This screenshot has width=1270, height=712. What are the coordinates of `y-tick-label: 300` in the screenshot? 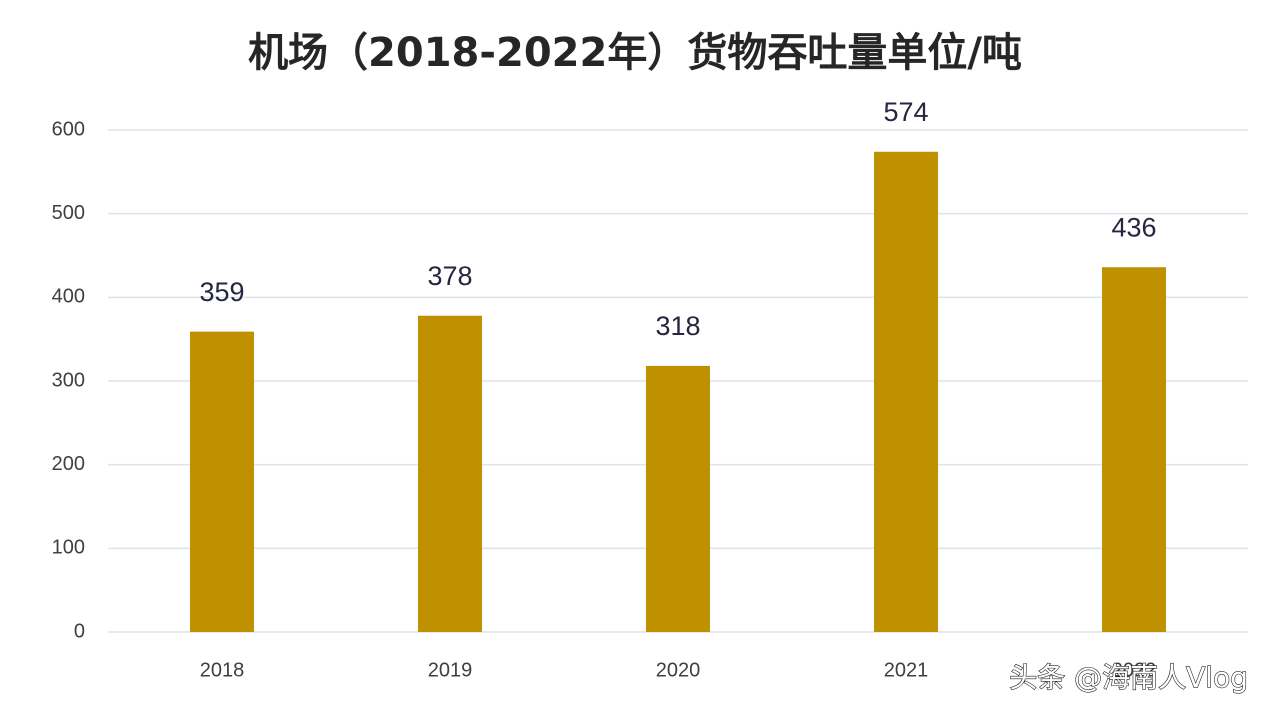 It's located at (68, 380).